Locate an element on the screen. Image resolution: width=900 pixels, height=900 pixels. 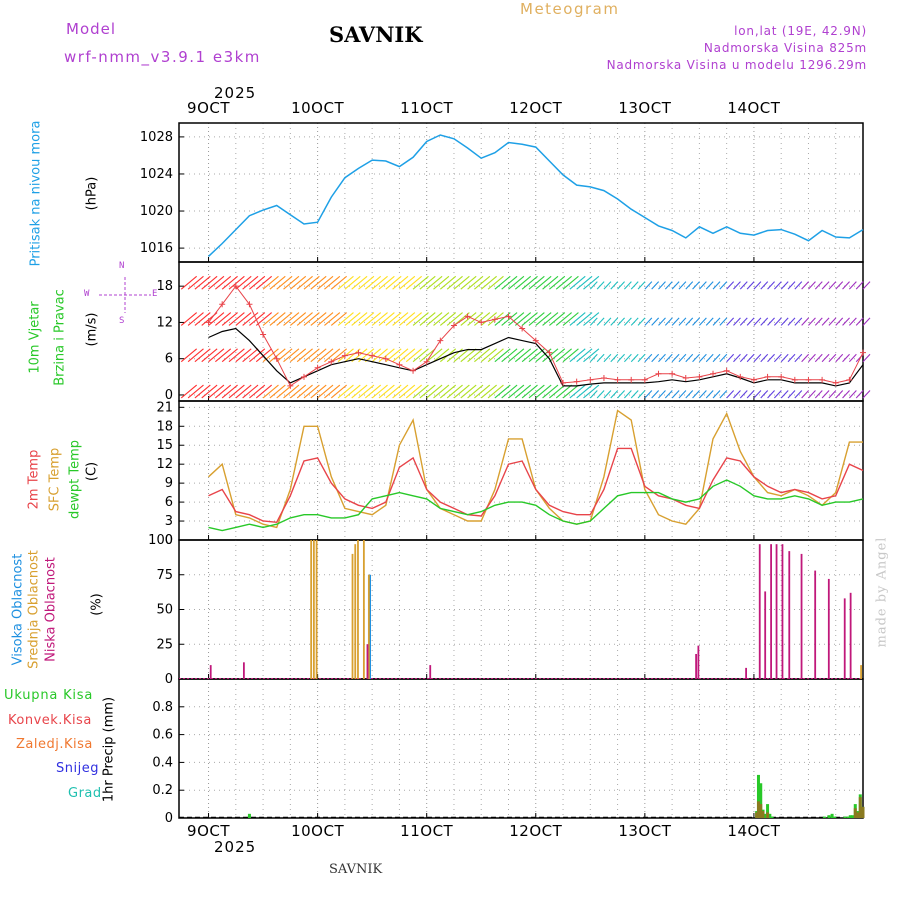
xtick-label-top: 14OCT is located at coordinates (753, 108).